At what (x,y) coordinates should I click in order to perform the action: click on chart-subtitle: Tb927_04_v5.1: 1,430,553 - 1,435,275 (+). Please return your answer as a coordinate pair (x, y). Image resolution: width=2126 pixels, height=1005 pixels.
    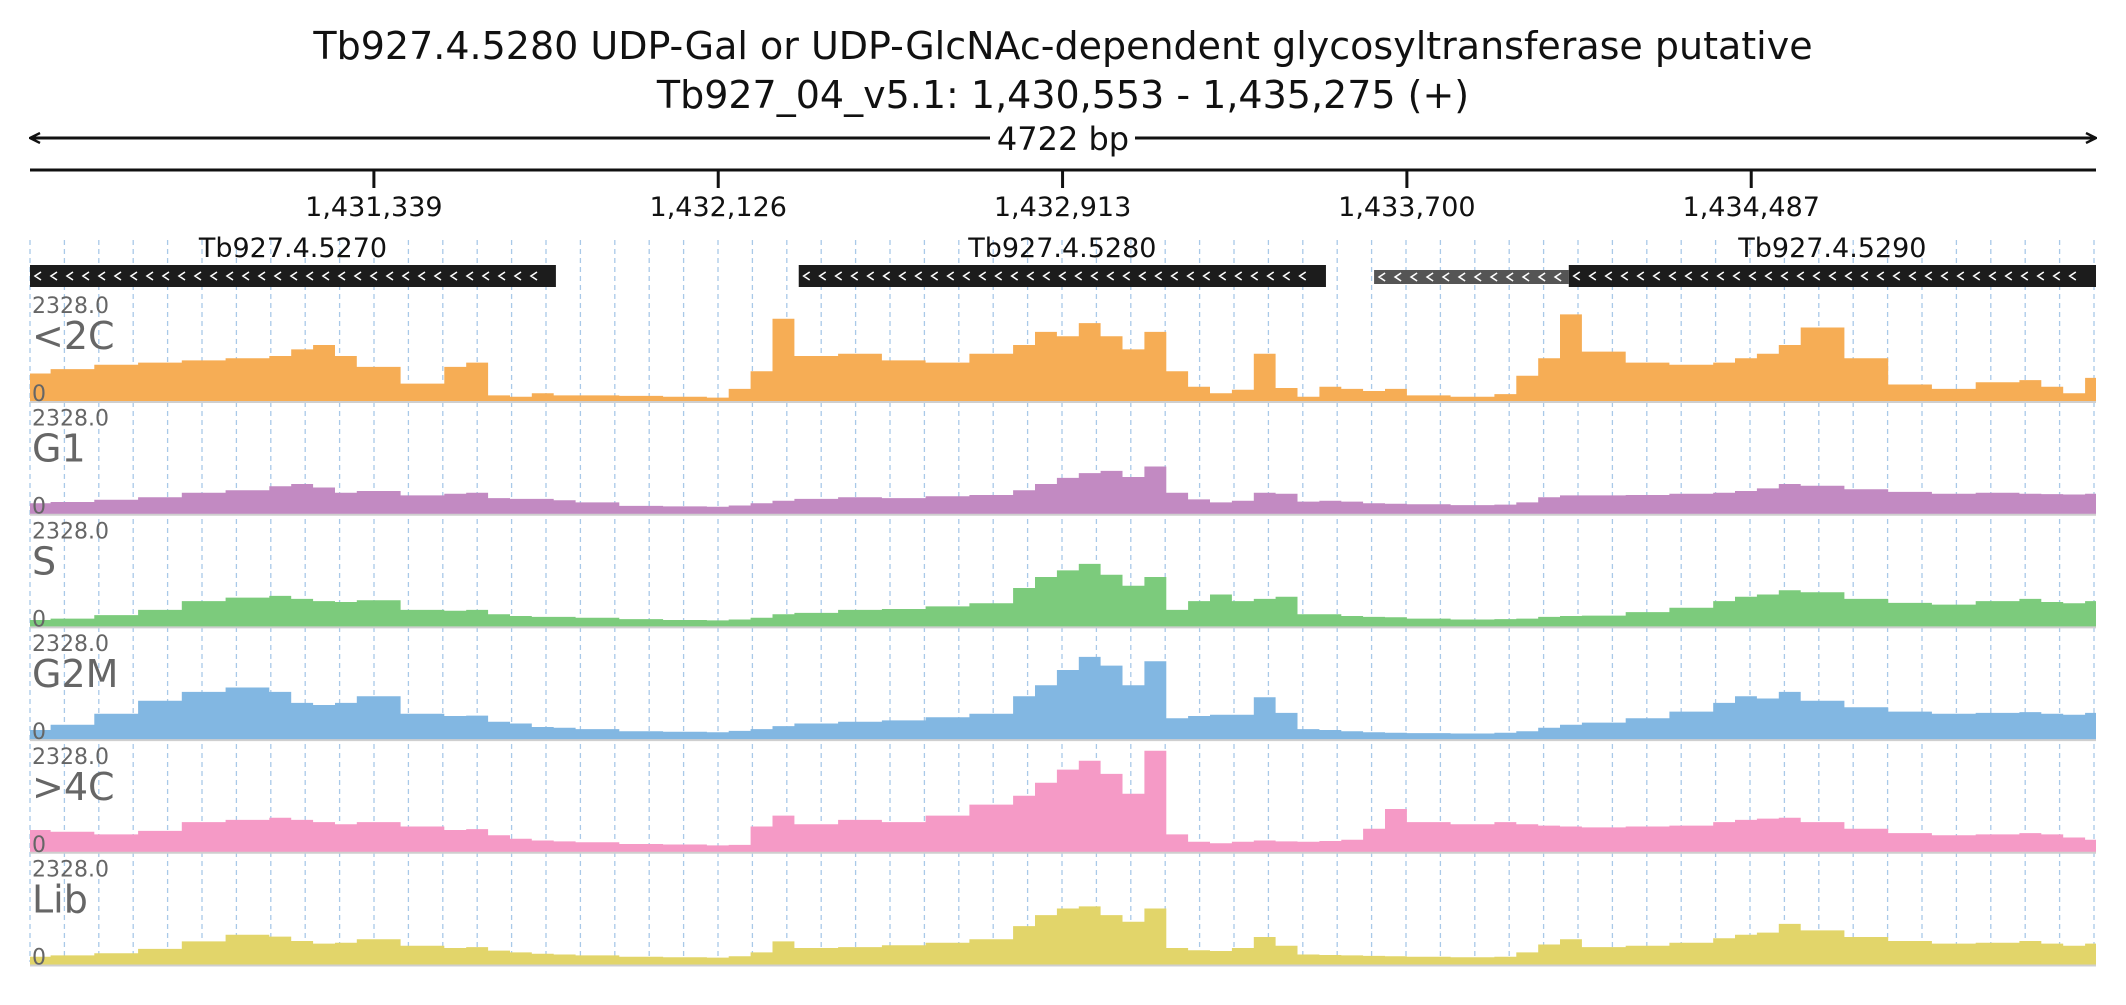
    Looking at the image, I should click on (1062, 95).